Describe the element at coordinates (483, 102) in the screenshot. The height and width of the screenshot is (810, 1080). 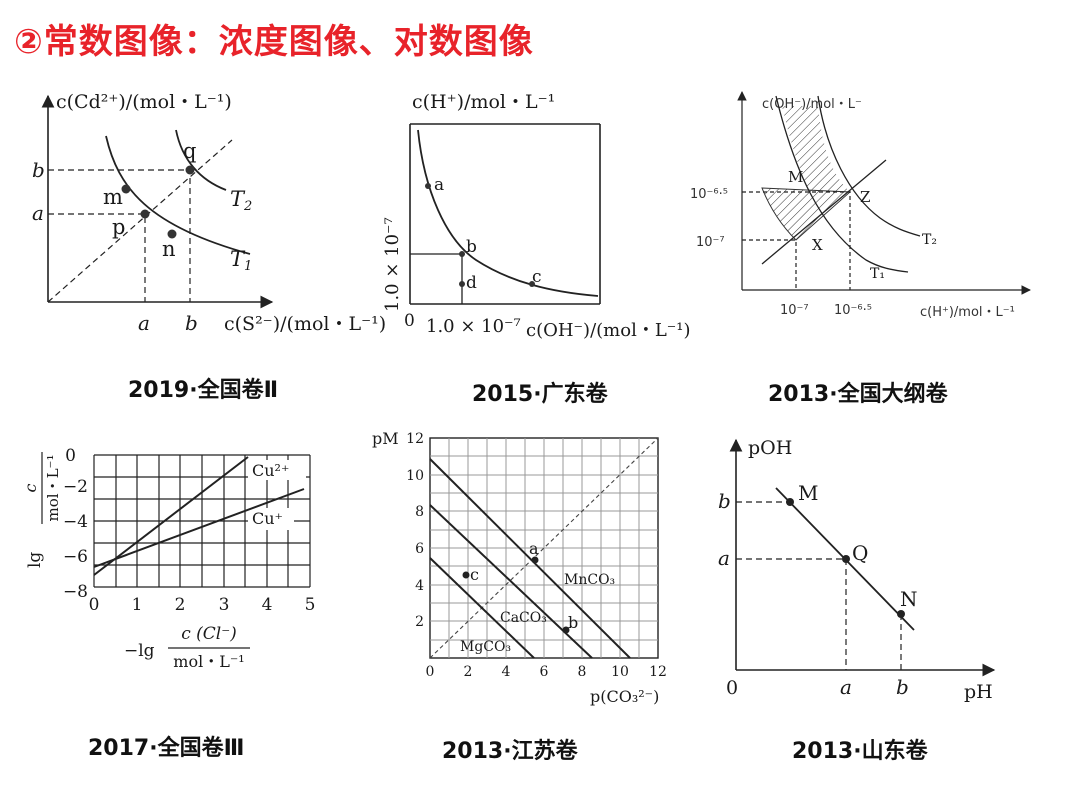
I see `p2-y-label: c(H⁺)/mol・L⁻¹` at that location.